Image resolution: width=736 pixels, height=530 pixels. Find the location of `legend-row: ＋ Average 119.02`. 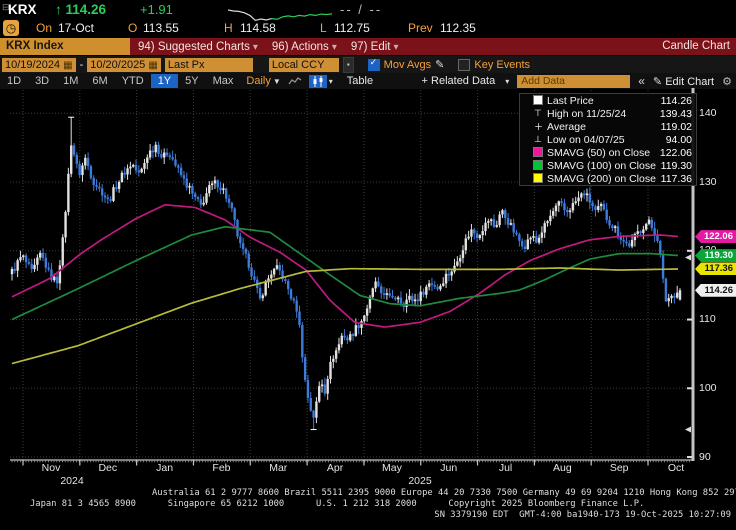

legend-row: ＋ Average 119.02 is located at coordinates (608, 126).